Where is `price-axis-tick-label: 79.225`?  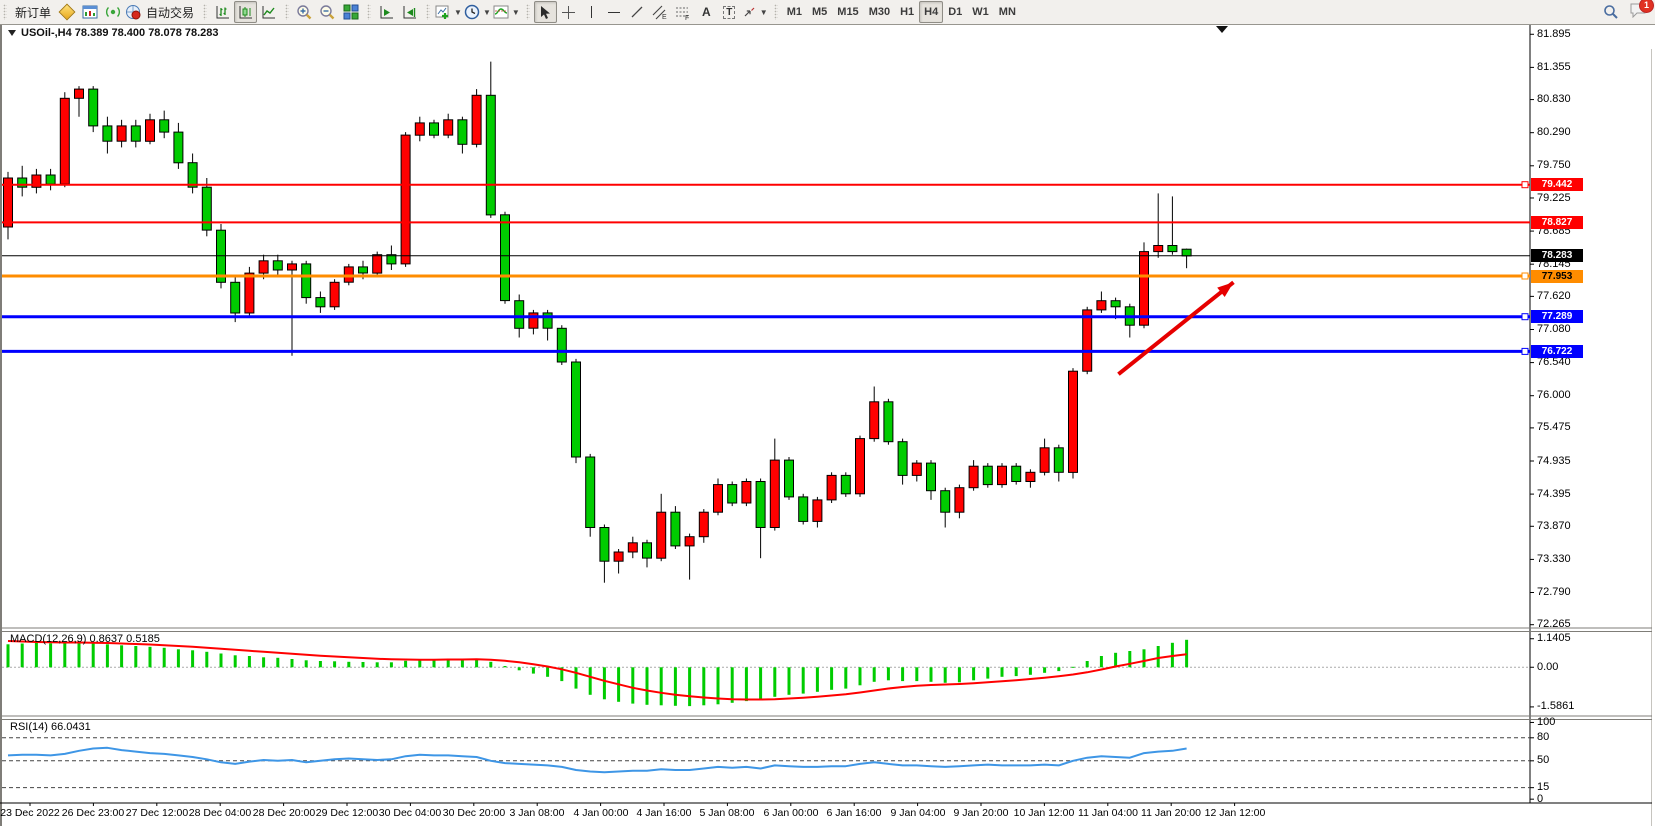 price-axis-tick-label: 79.225 is located at coordinates (1554, 197).